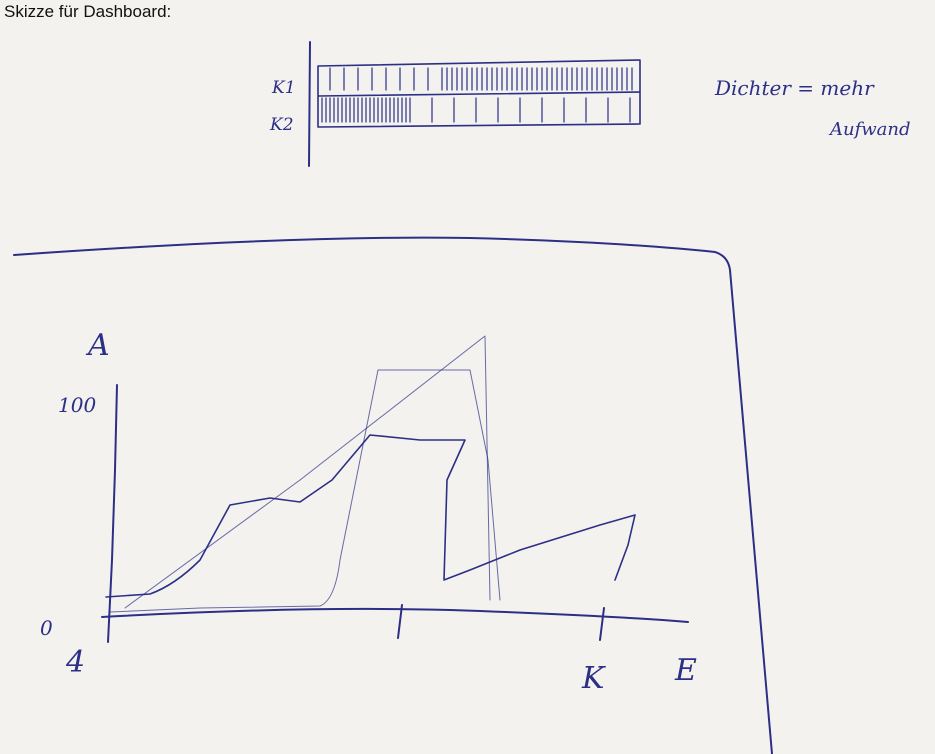 This screenshot has height=754, width=935. Describe the element at coordinates (794, 88) in the screenshot. I see `note-line: Dichter = mehr` at that location.